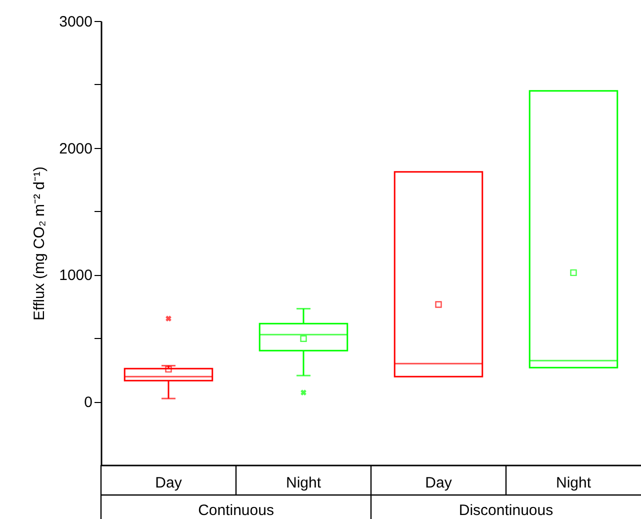  What do you see at coordinates (75, 149) in the screenshot?
I see `y-tick-label: 2000` at bounding box center [75, 149].